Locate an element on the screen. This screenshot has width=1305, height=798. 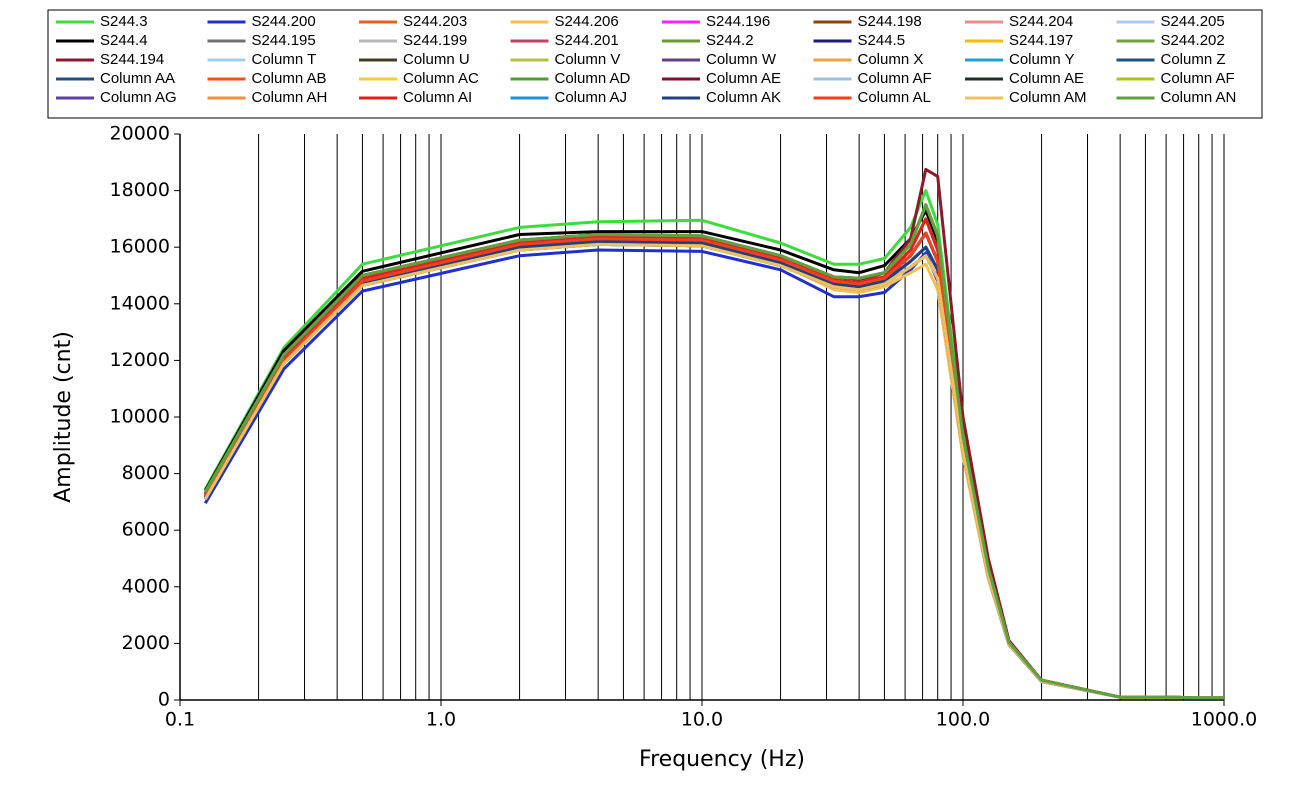
y-tick-label: 0 is located at coordinates (164, 700).